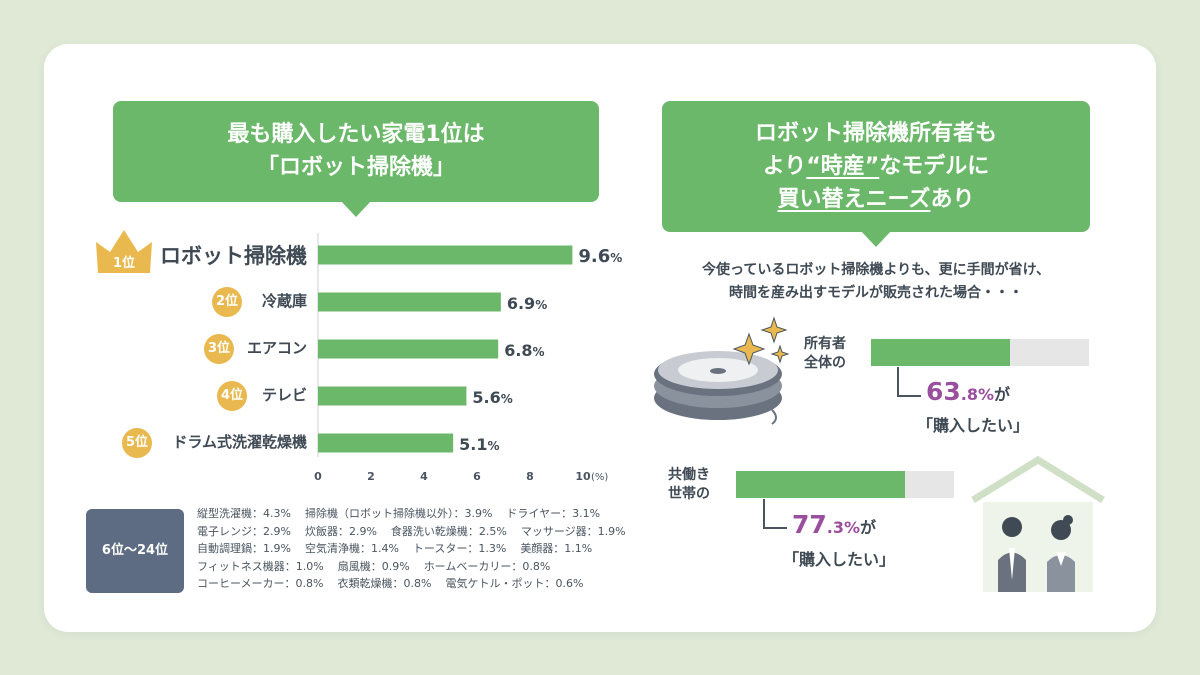 The width and height of the screenshot is (1200, 675). What do you see at coordinates (418, 567) in the screenshot?
I see `others-row: フィットネス機器：1.0% 扇風機：0.9% ホームベーカリー：0.8%` at bounding box center [418, 567].